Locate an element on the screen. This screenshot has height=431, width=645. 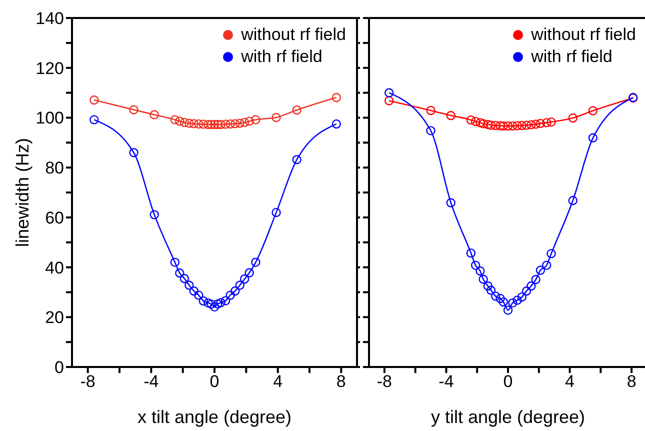
y-tick-label: 60 is located at coordinates (54, 218).